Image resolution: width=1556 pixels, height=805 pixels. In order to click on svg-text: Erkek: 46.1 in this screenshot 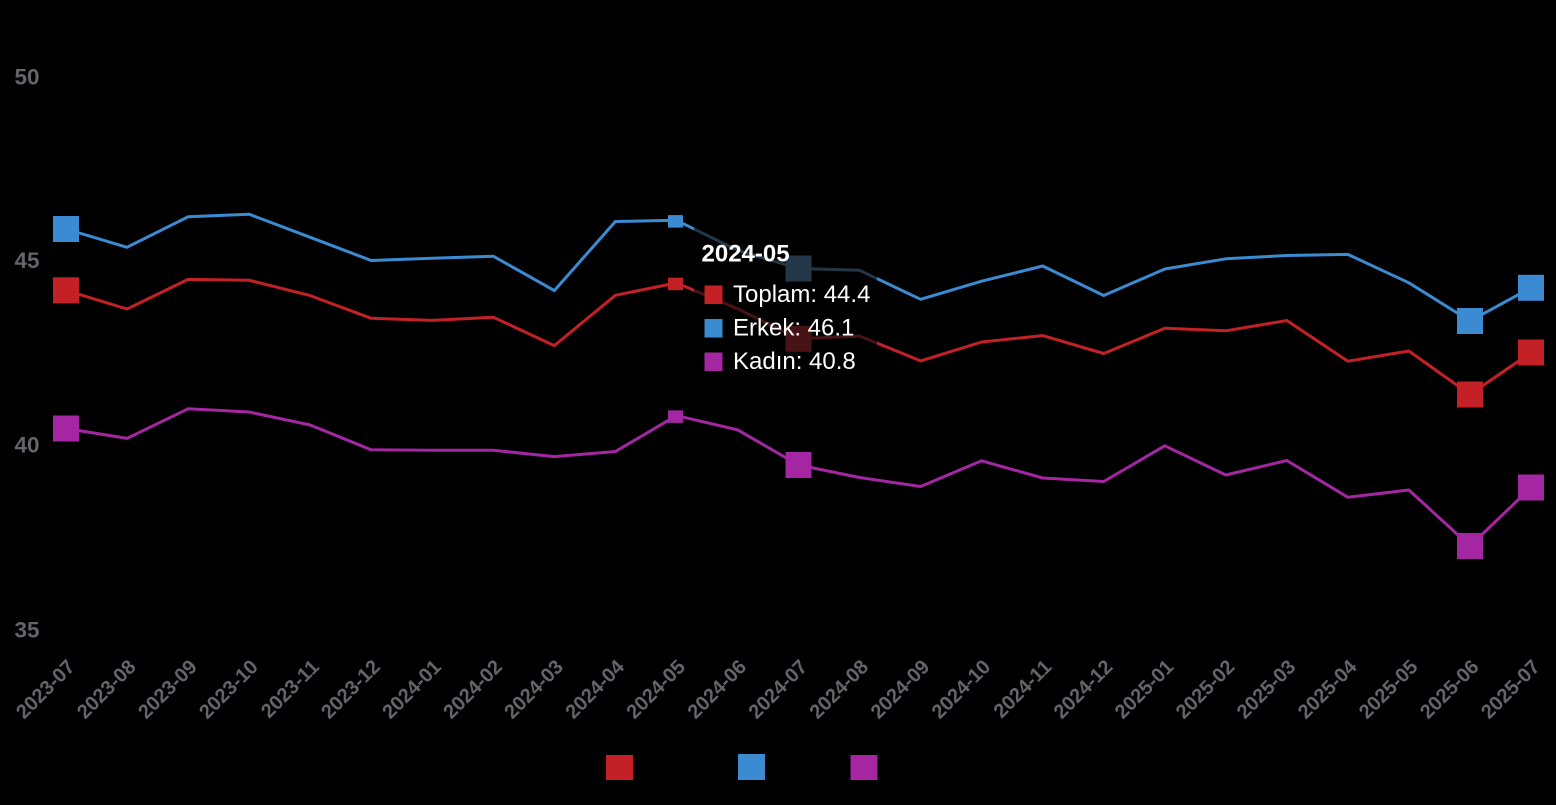, I will do `click(793, 328)`.